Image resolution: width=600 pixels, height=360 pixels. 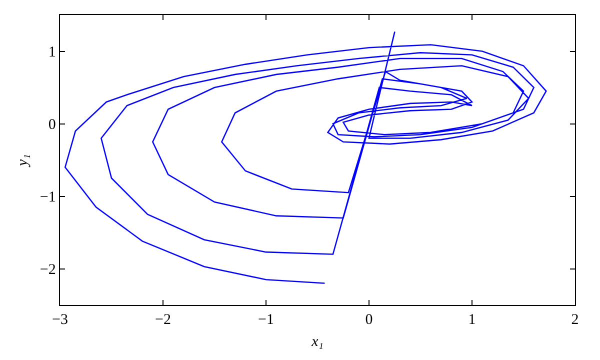 What do you see at coordinates (48, 198) in the screenshot?
I see `y-tick-label: −1` at bounding box center [48, 198].